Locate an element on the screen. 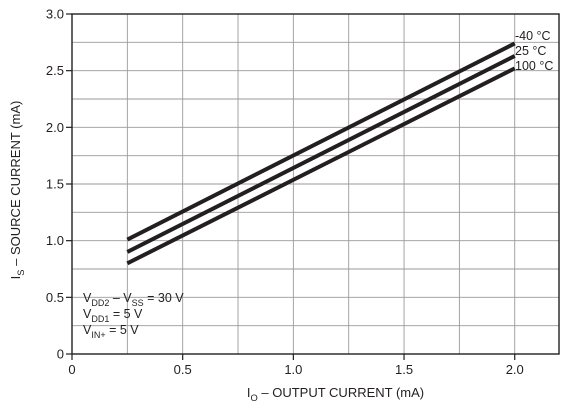  condition-text: VIN+ = 5 V is located at coordinates (111, 331).